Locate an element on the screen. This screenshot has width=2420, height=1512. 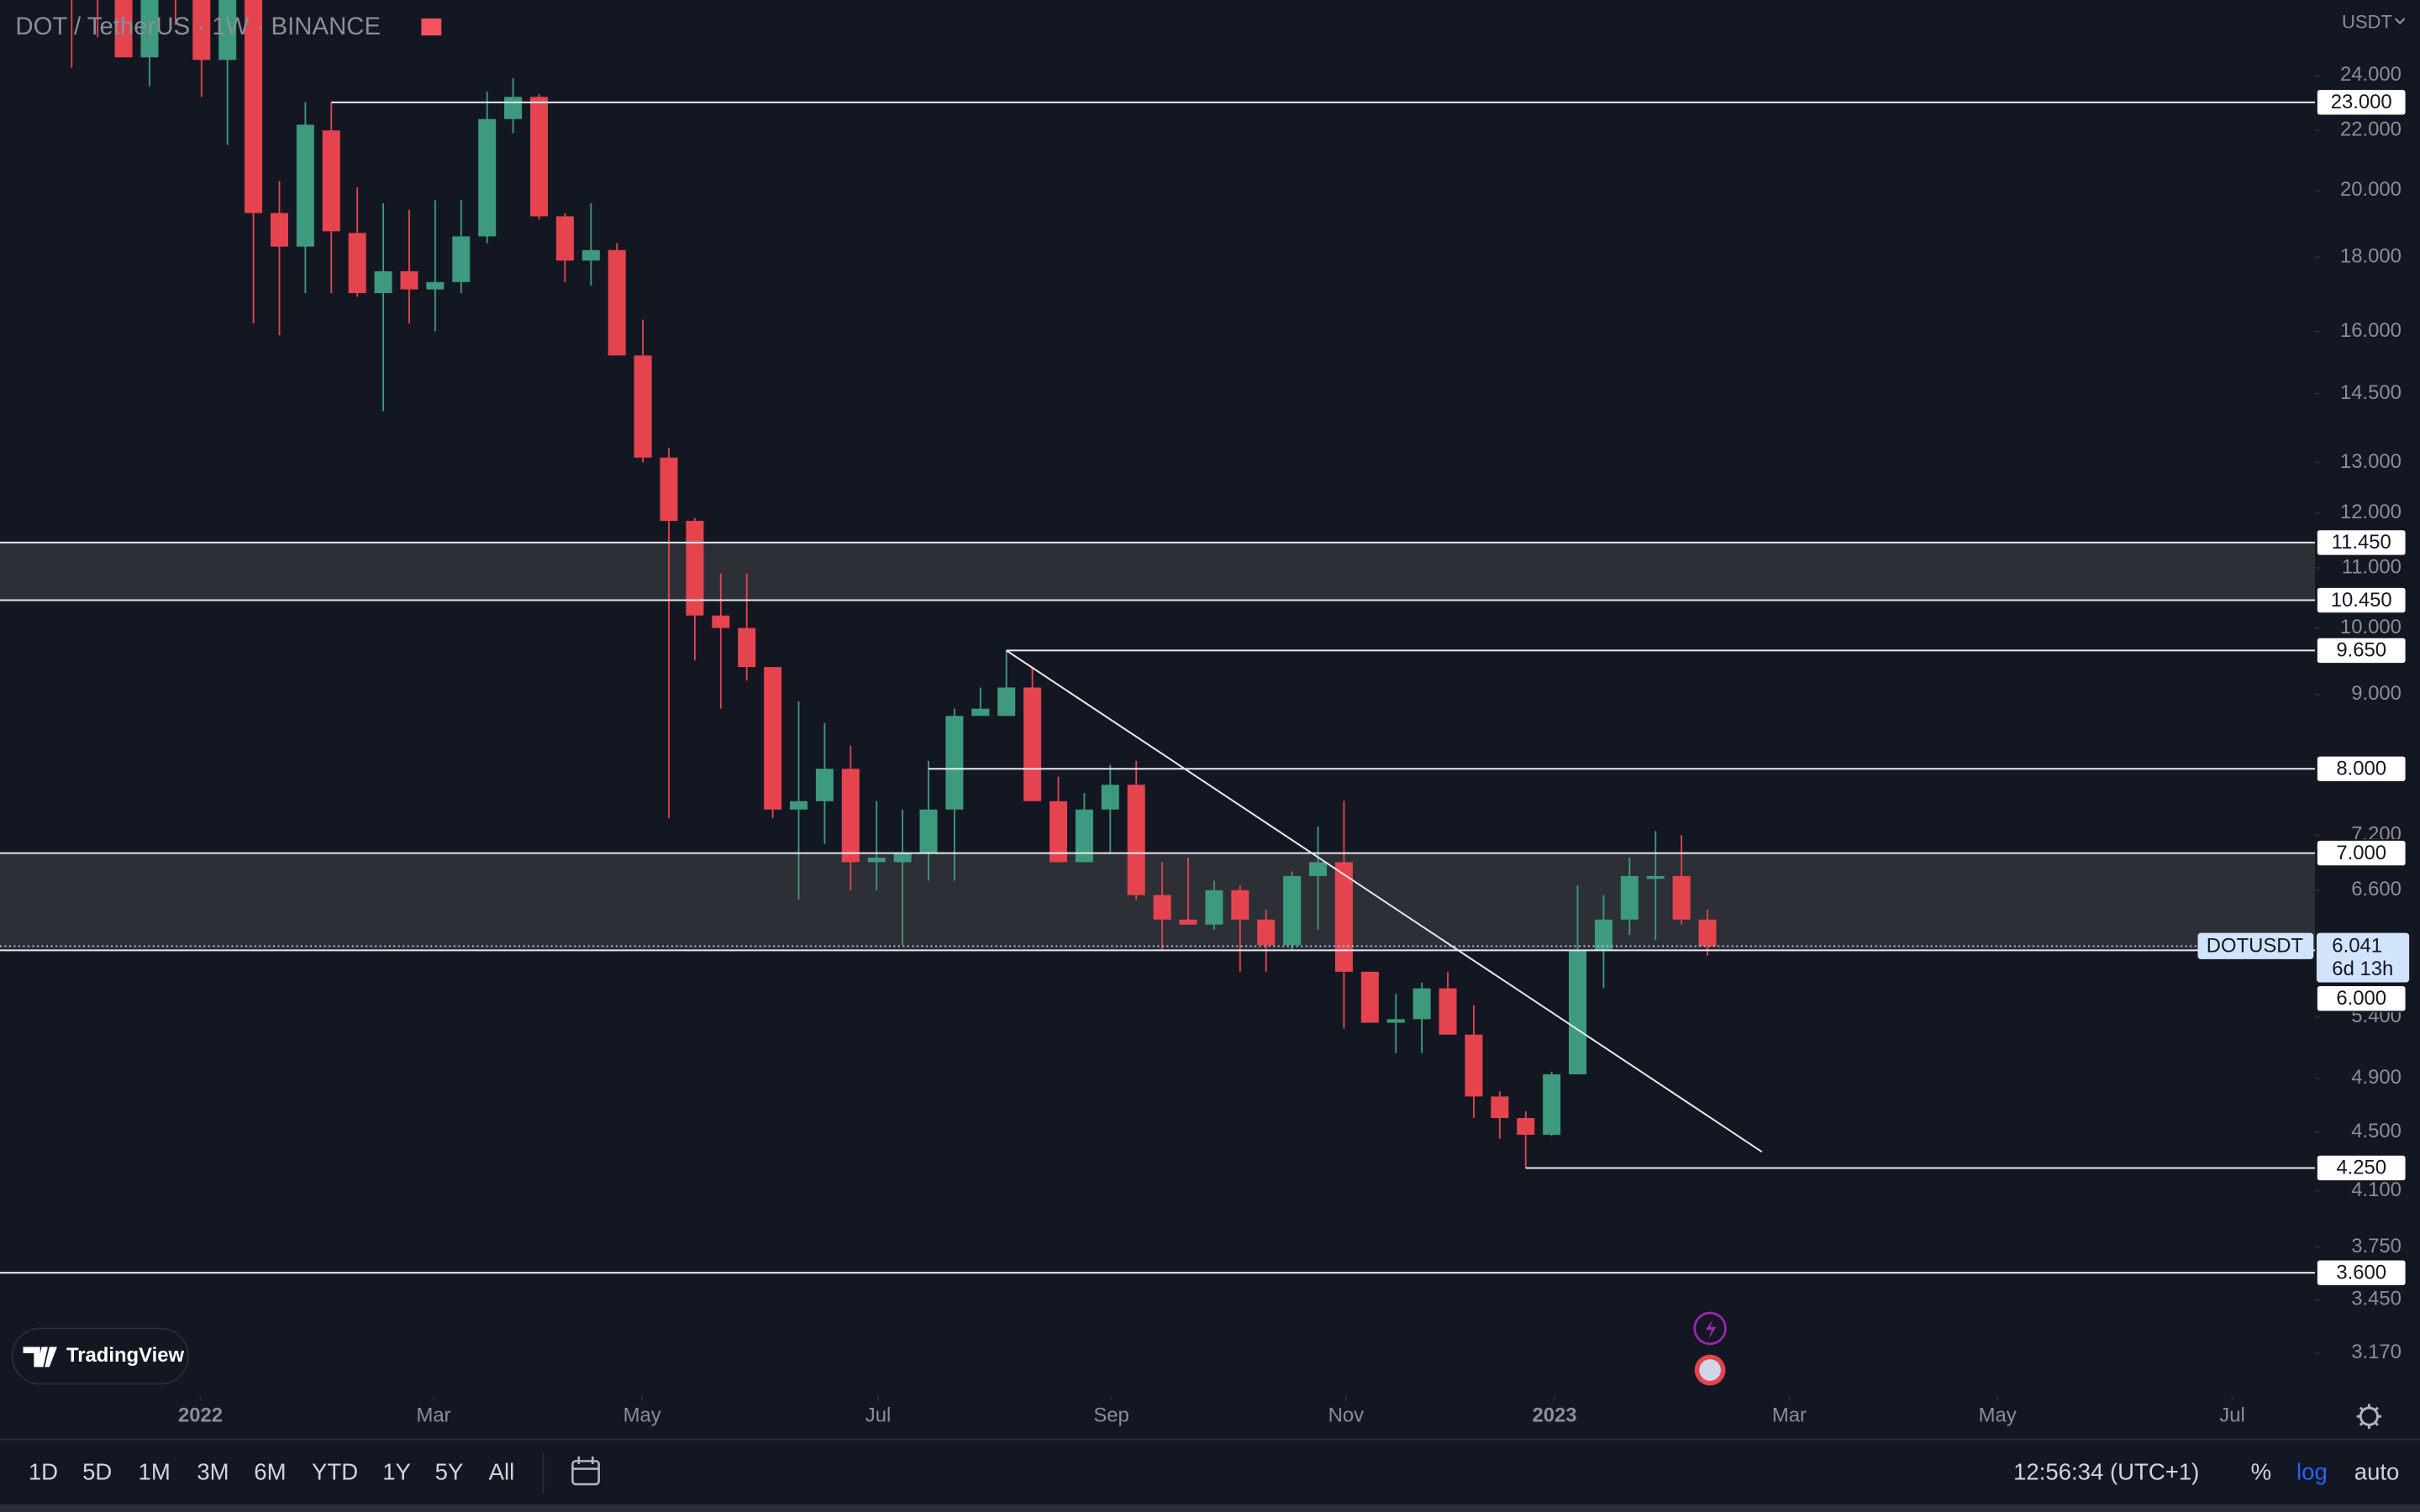
y-tick-label: 10.000 is located at coordinates (2371, 627).